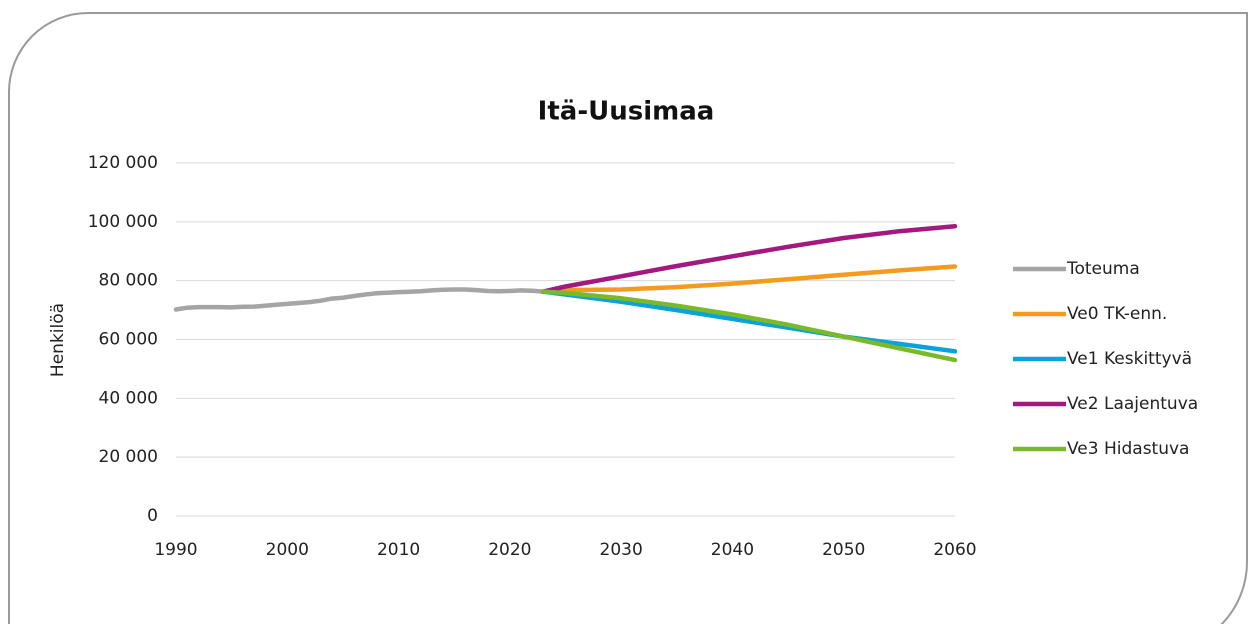 The height and width of the screenshot is (624, 1252). I want to click on y-tick-label: 0, so click(152, 516).